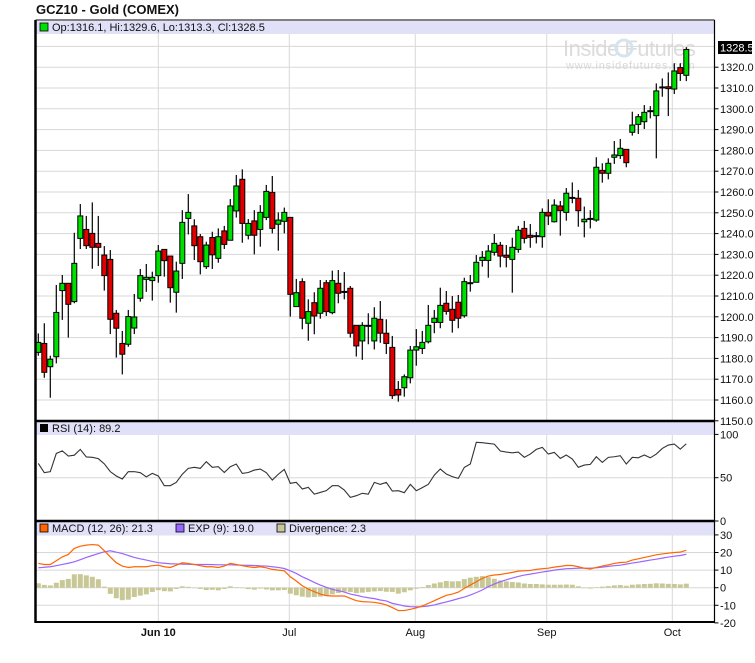 This screenshot has width=755, height=663. I want to click on date-tick-label: Aug, so click(416, 633).